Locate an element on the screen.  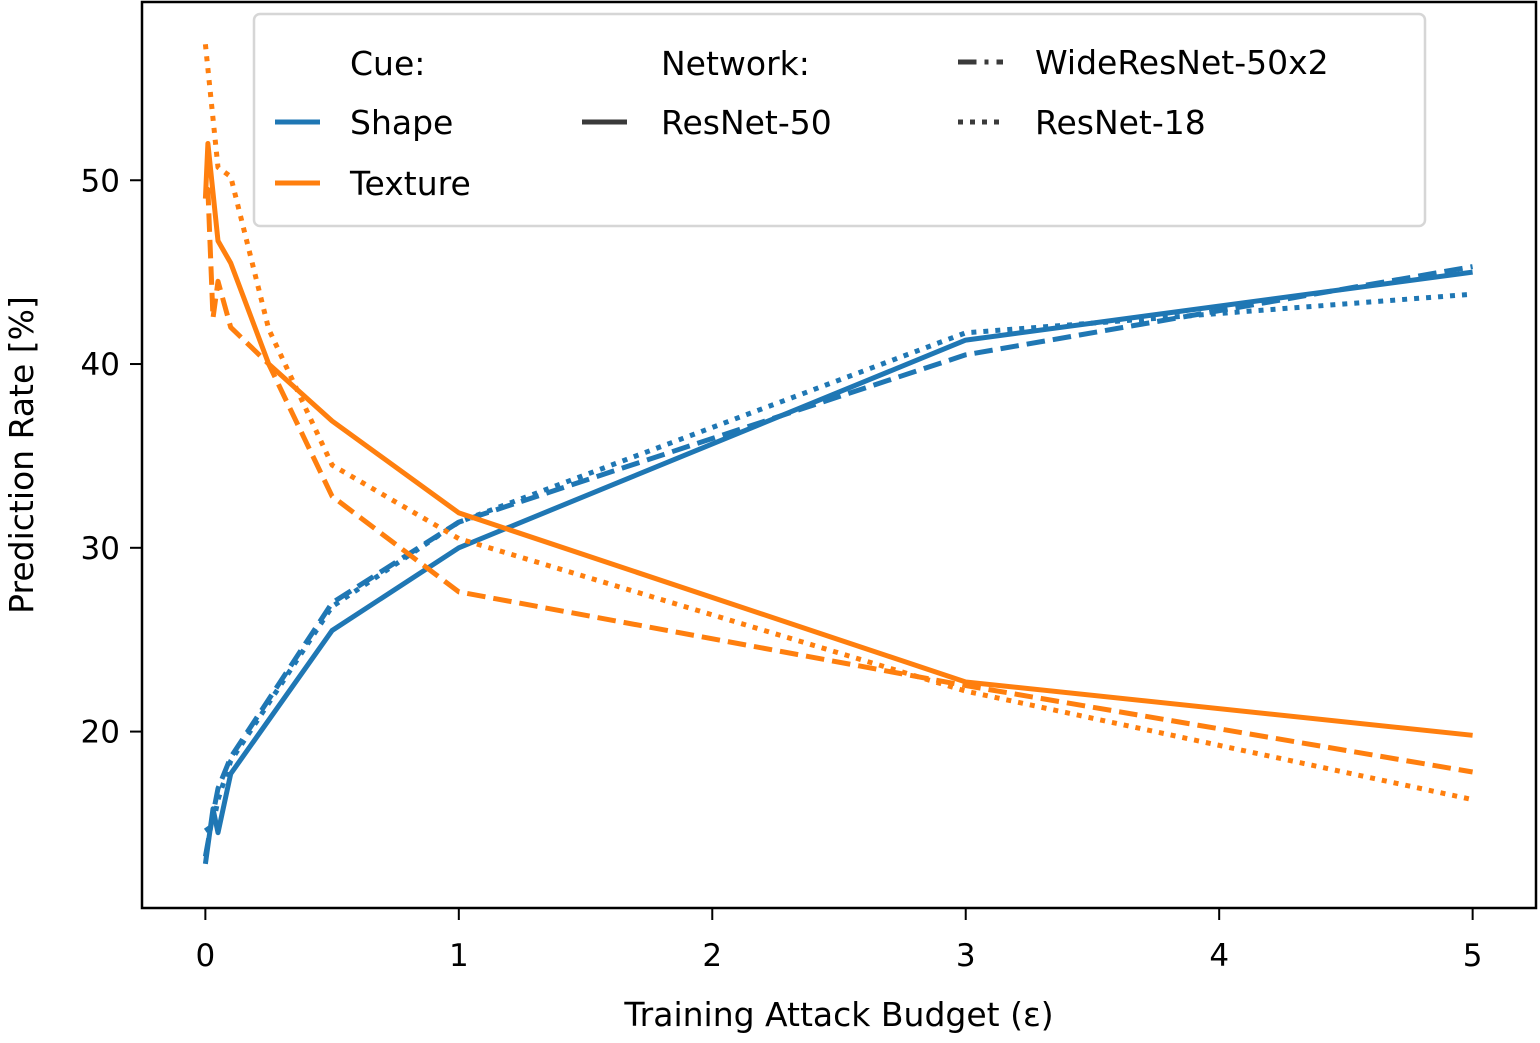
legend-shape-label: Shape is located at coordinates (401, 122).